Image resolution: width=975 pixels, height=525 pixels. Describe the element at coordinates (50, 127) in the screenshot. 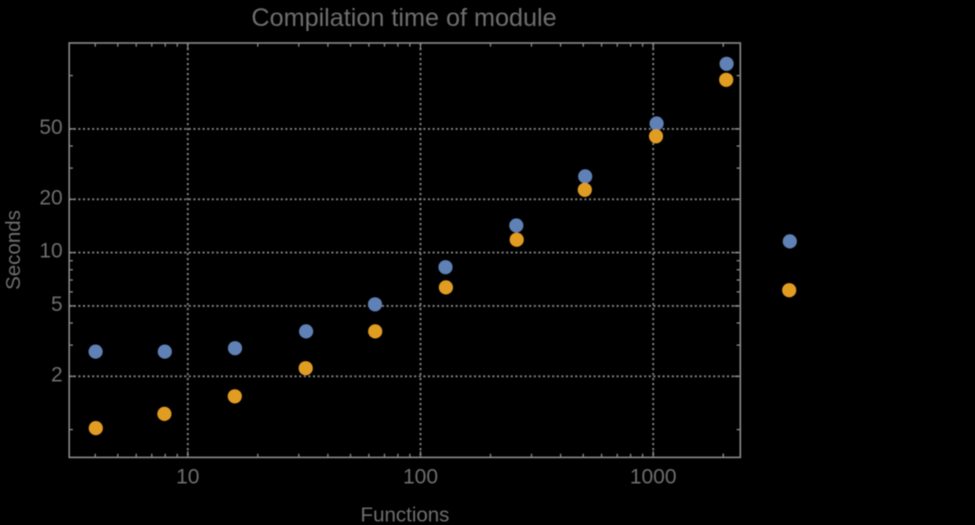

I see `svg-text: 50` at that location.